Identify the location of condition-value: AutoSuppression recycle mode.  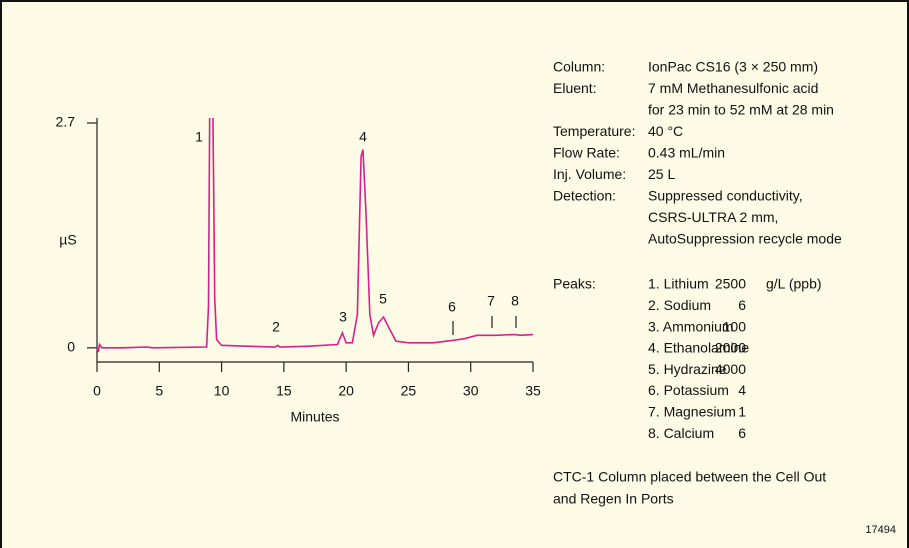
(745, 239).